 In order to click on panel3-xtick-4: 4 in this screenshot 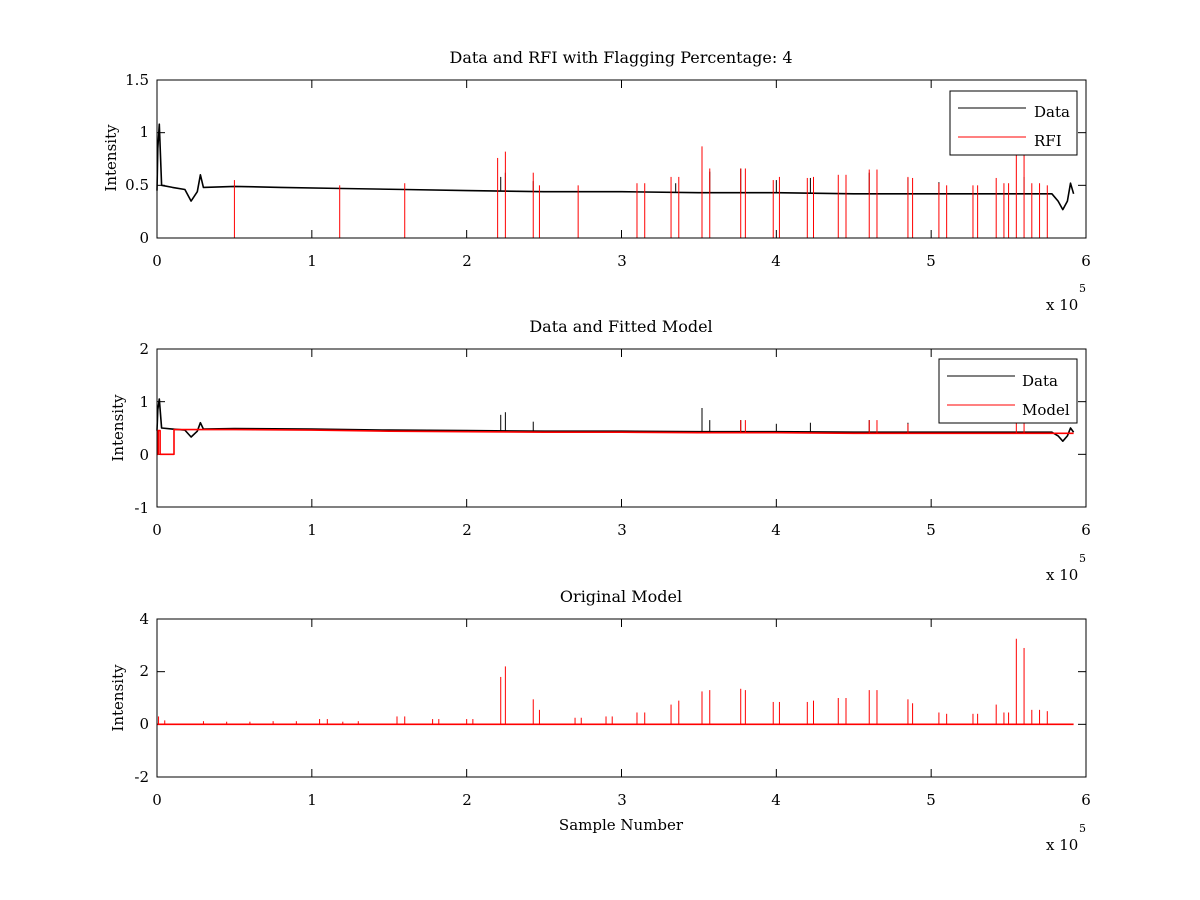, I will do `click(776, 800)`.